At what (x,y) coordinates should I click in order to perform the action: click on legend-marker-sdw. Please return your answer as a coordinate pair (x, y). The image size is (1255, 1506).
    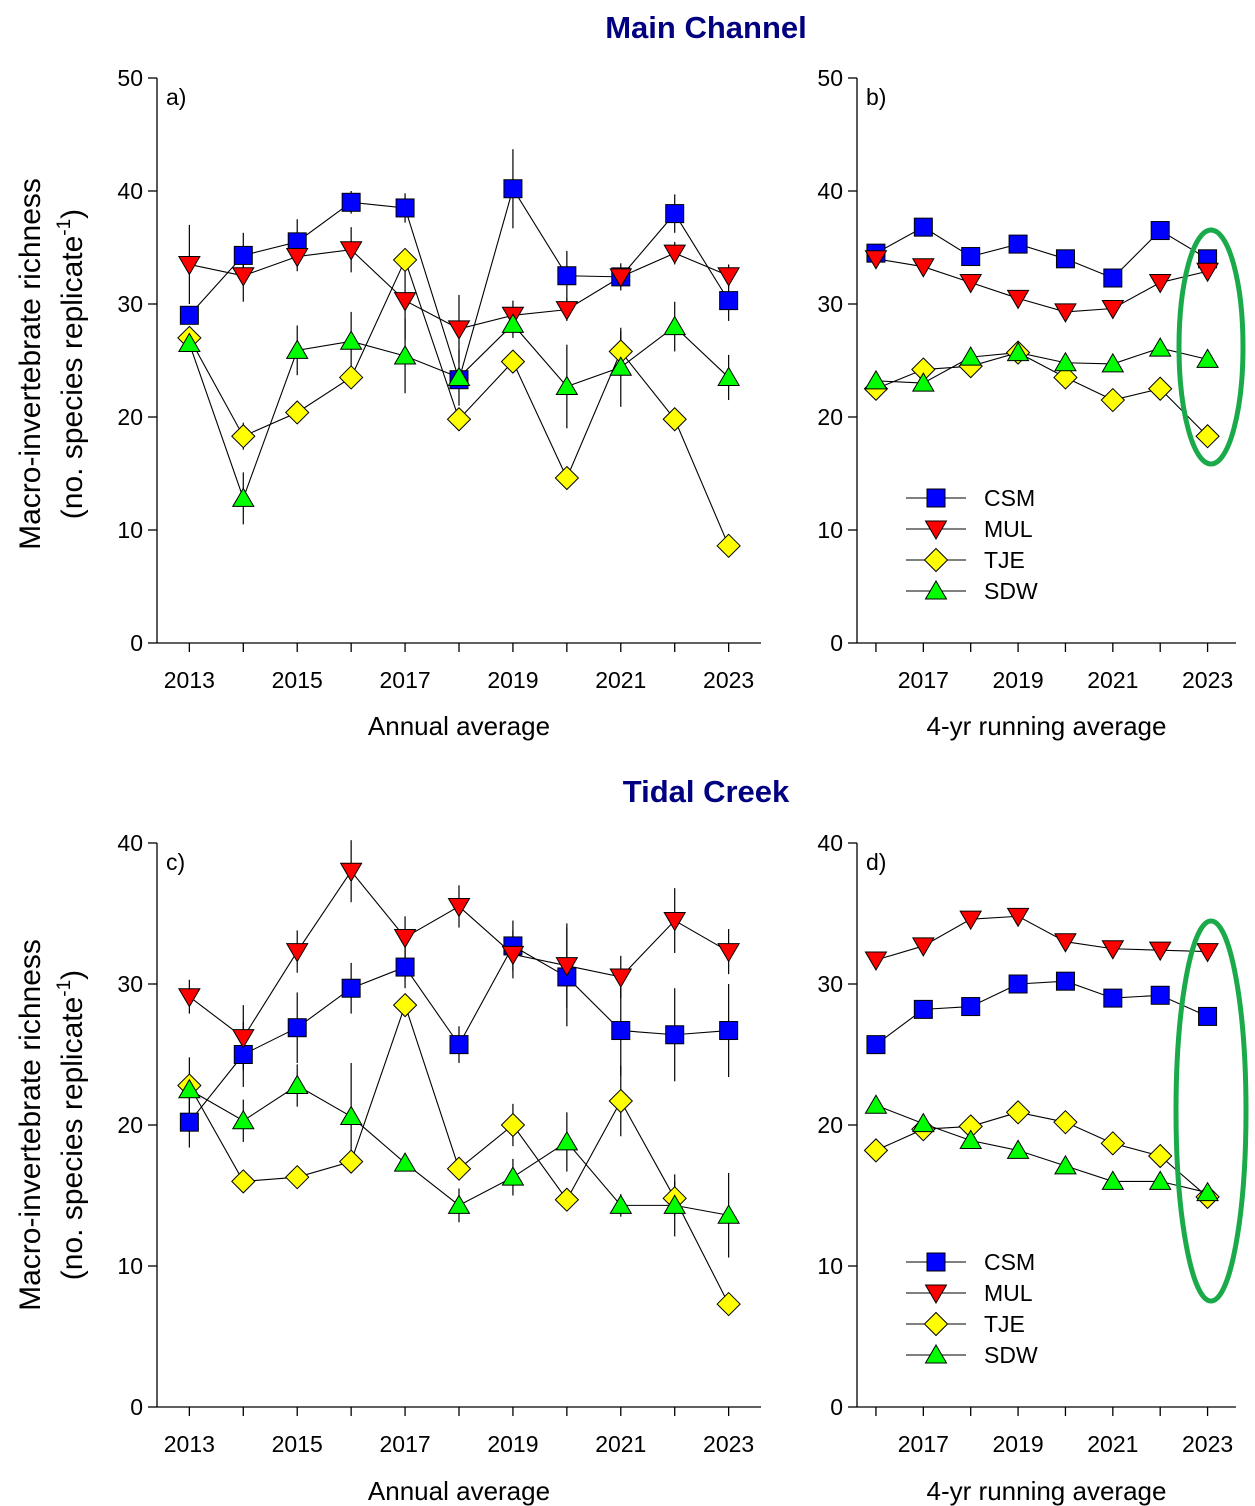
    Looking at the image, I should click on (936, 1354).